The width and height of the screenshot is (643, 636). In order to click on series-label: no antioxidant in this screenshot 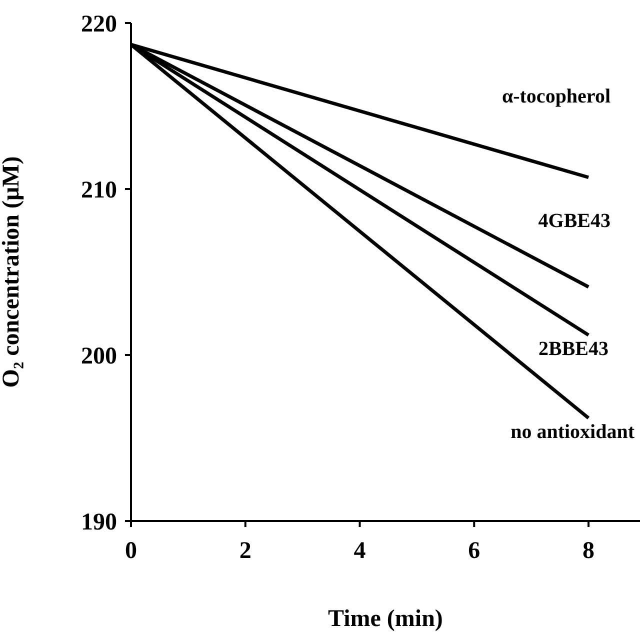, I will do `click(572, 432)`.